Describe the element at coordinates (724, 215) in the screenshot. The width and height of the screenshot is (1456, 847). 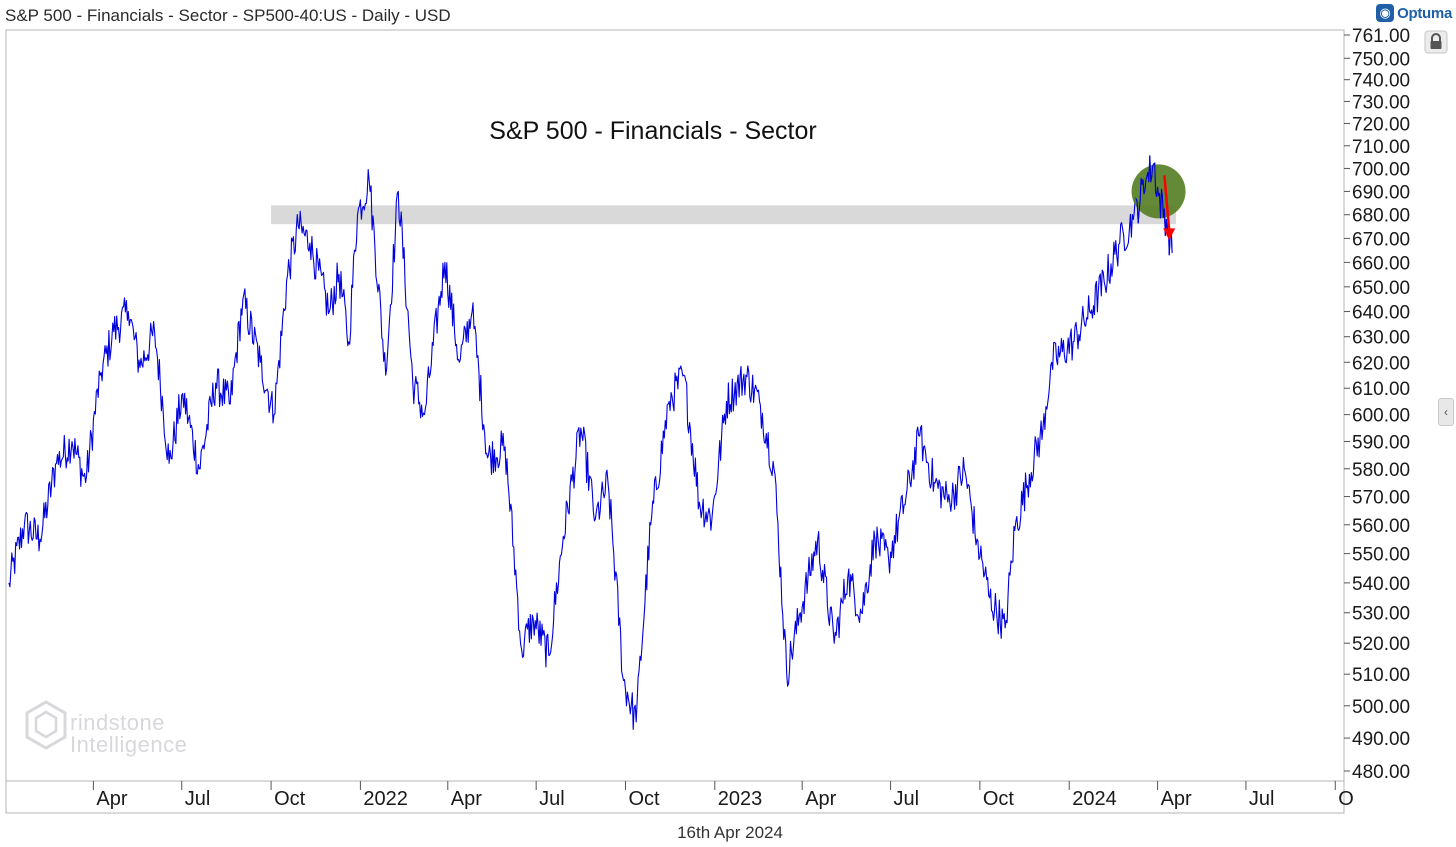
I see `resistance-band` at that location.